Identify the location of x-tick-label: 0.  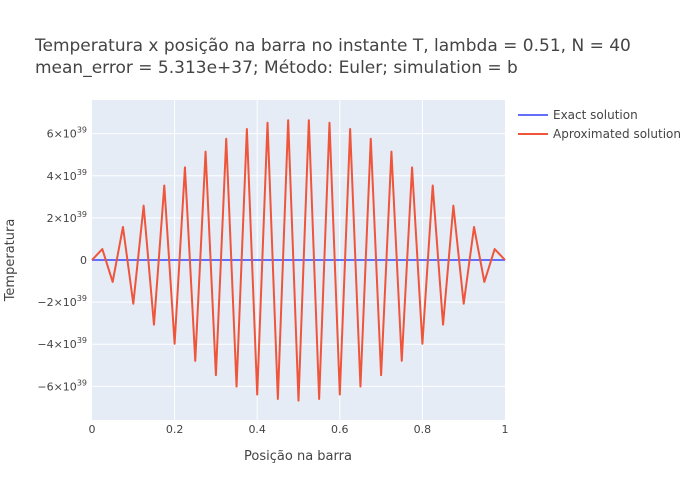
(92, 429).